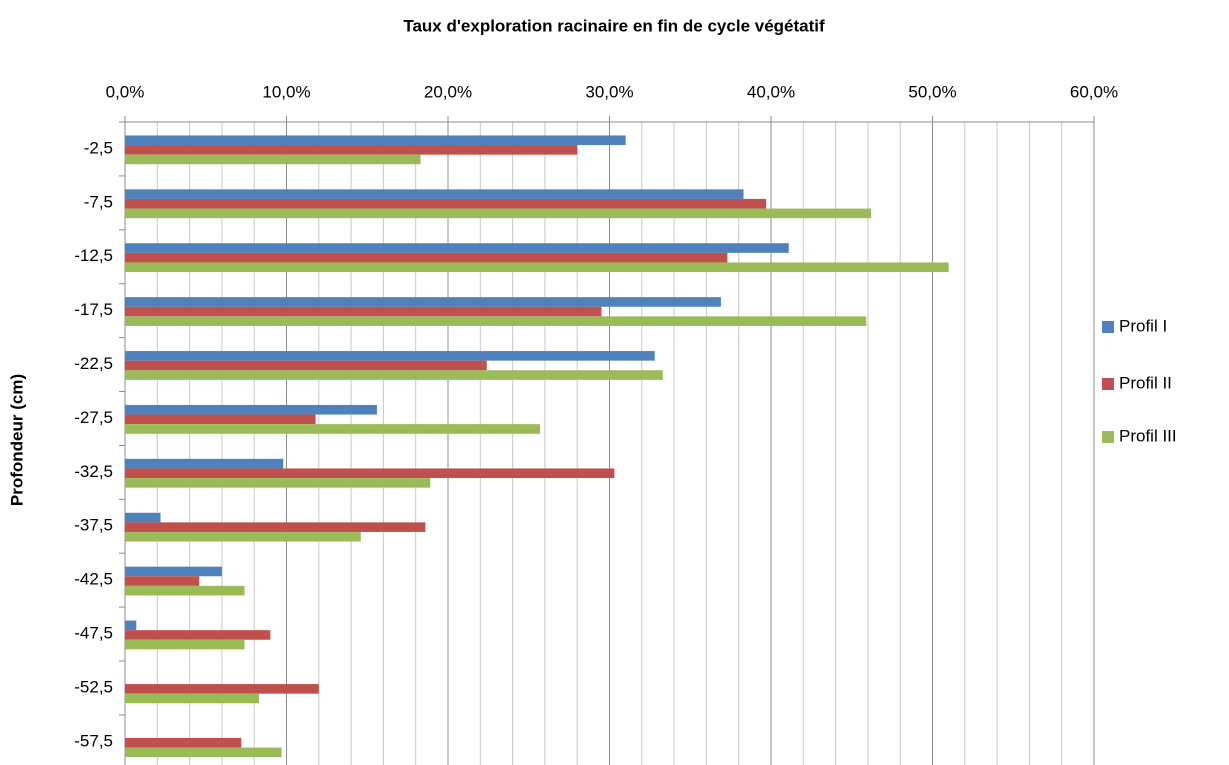  I want to click on x-tick-label: 30,0%, so click(609, 91).